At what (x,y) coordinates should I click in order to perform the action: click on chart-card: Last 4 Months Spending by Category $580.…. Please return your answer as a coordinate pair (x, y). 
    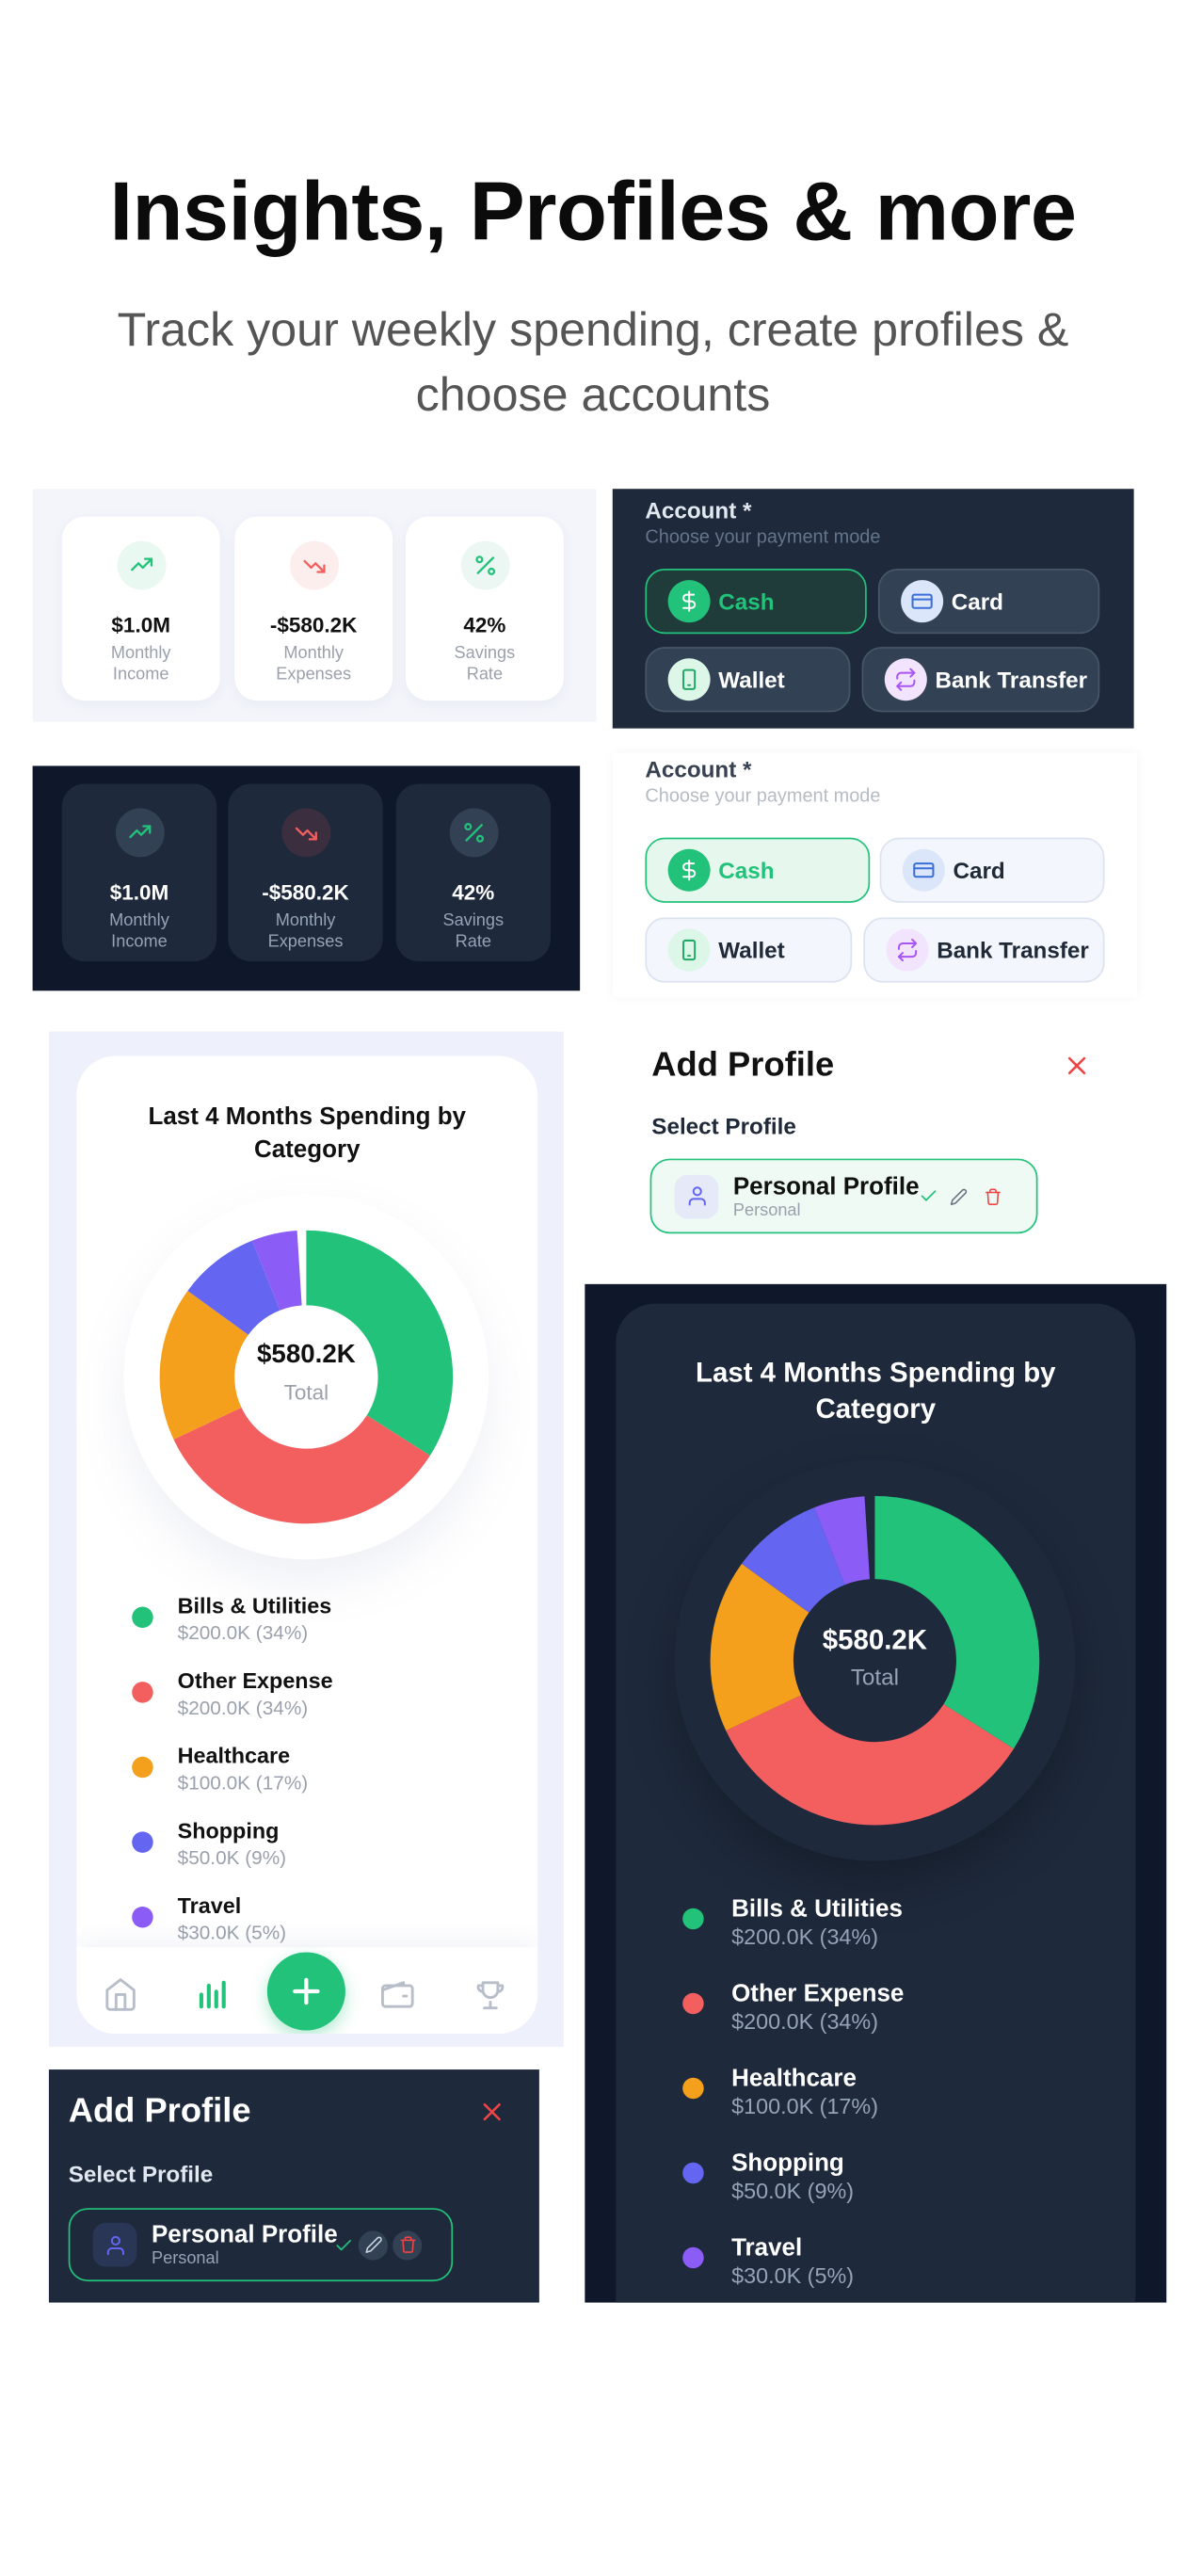
    Looking at the image, I should click on (307, 1544).